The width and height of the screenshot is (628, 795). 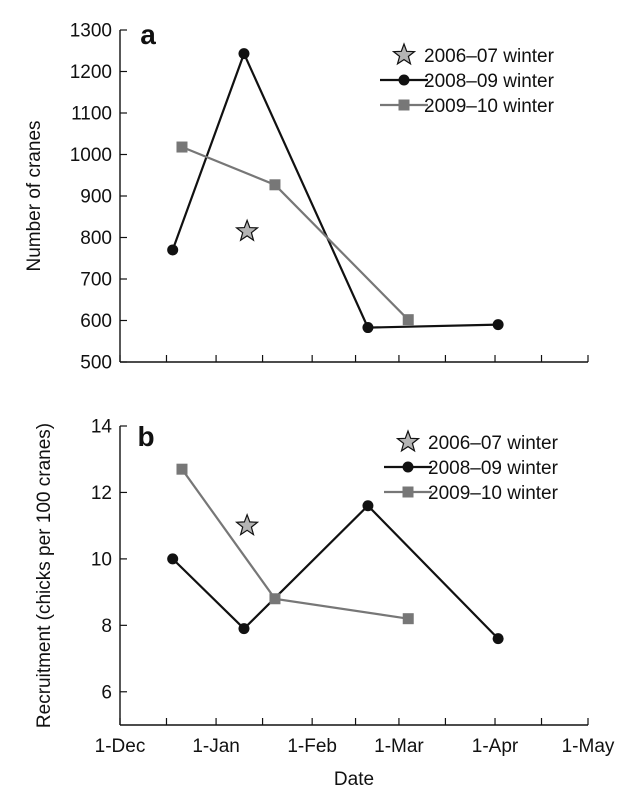 I want to click on x-tick-label: 1-Apr, so click(x=495, y=746).